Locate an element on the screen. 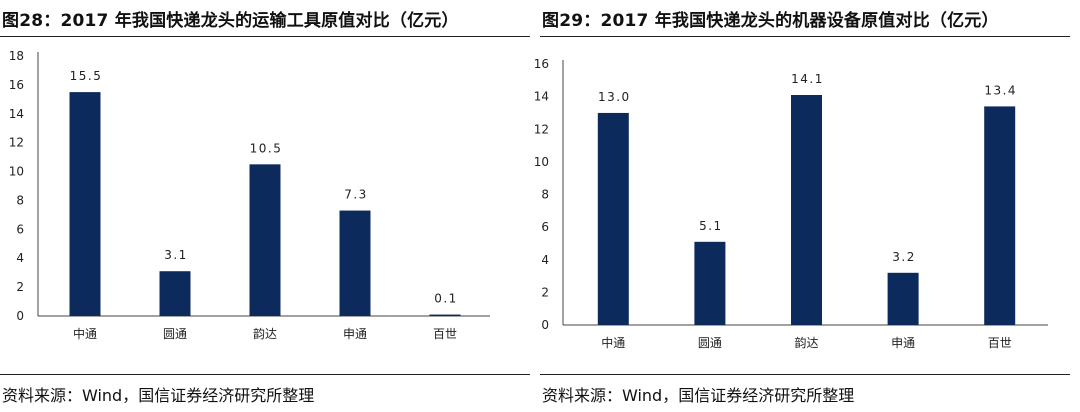 The image size is (1080, 412). data-label: 13.0 is located at coordinates (614, 97).